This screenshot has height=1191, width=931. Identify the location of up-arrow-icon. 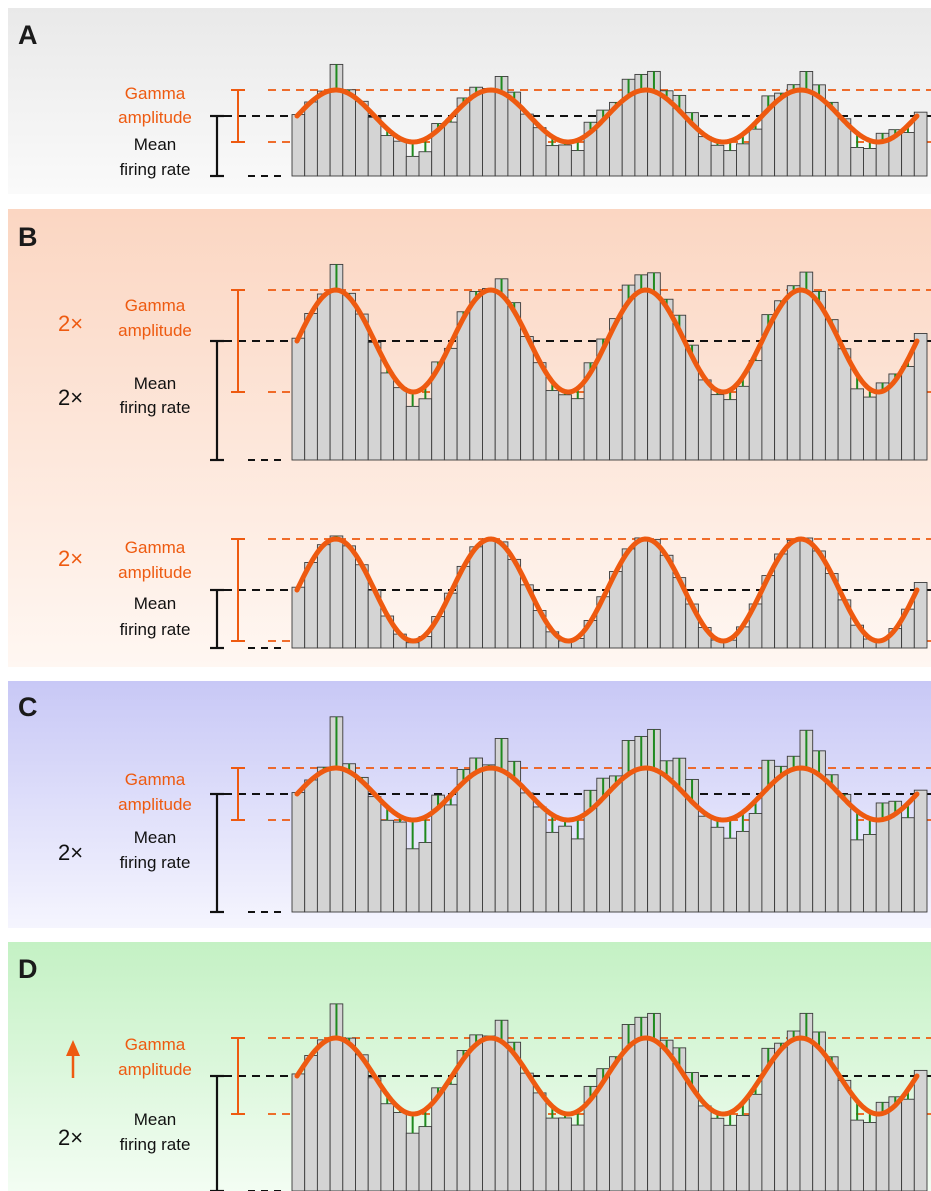
(73, 1059).